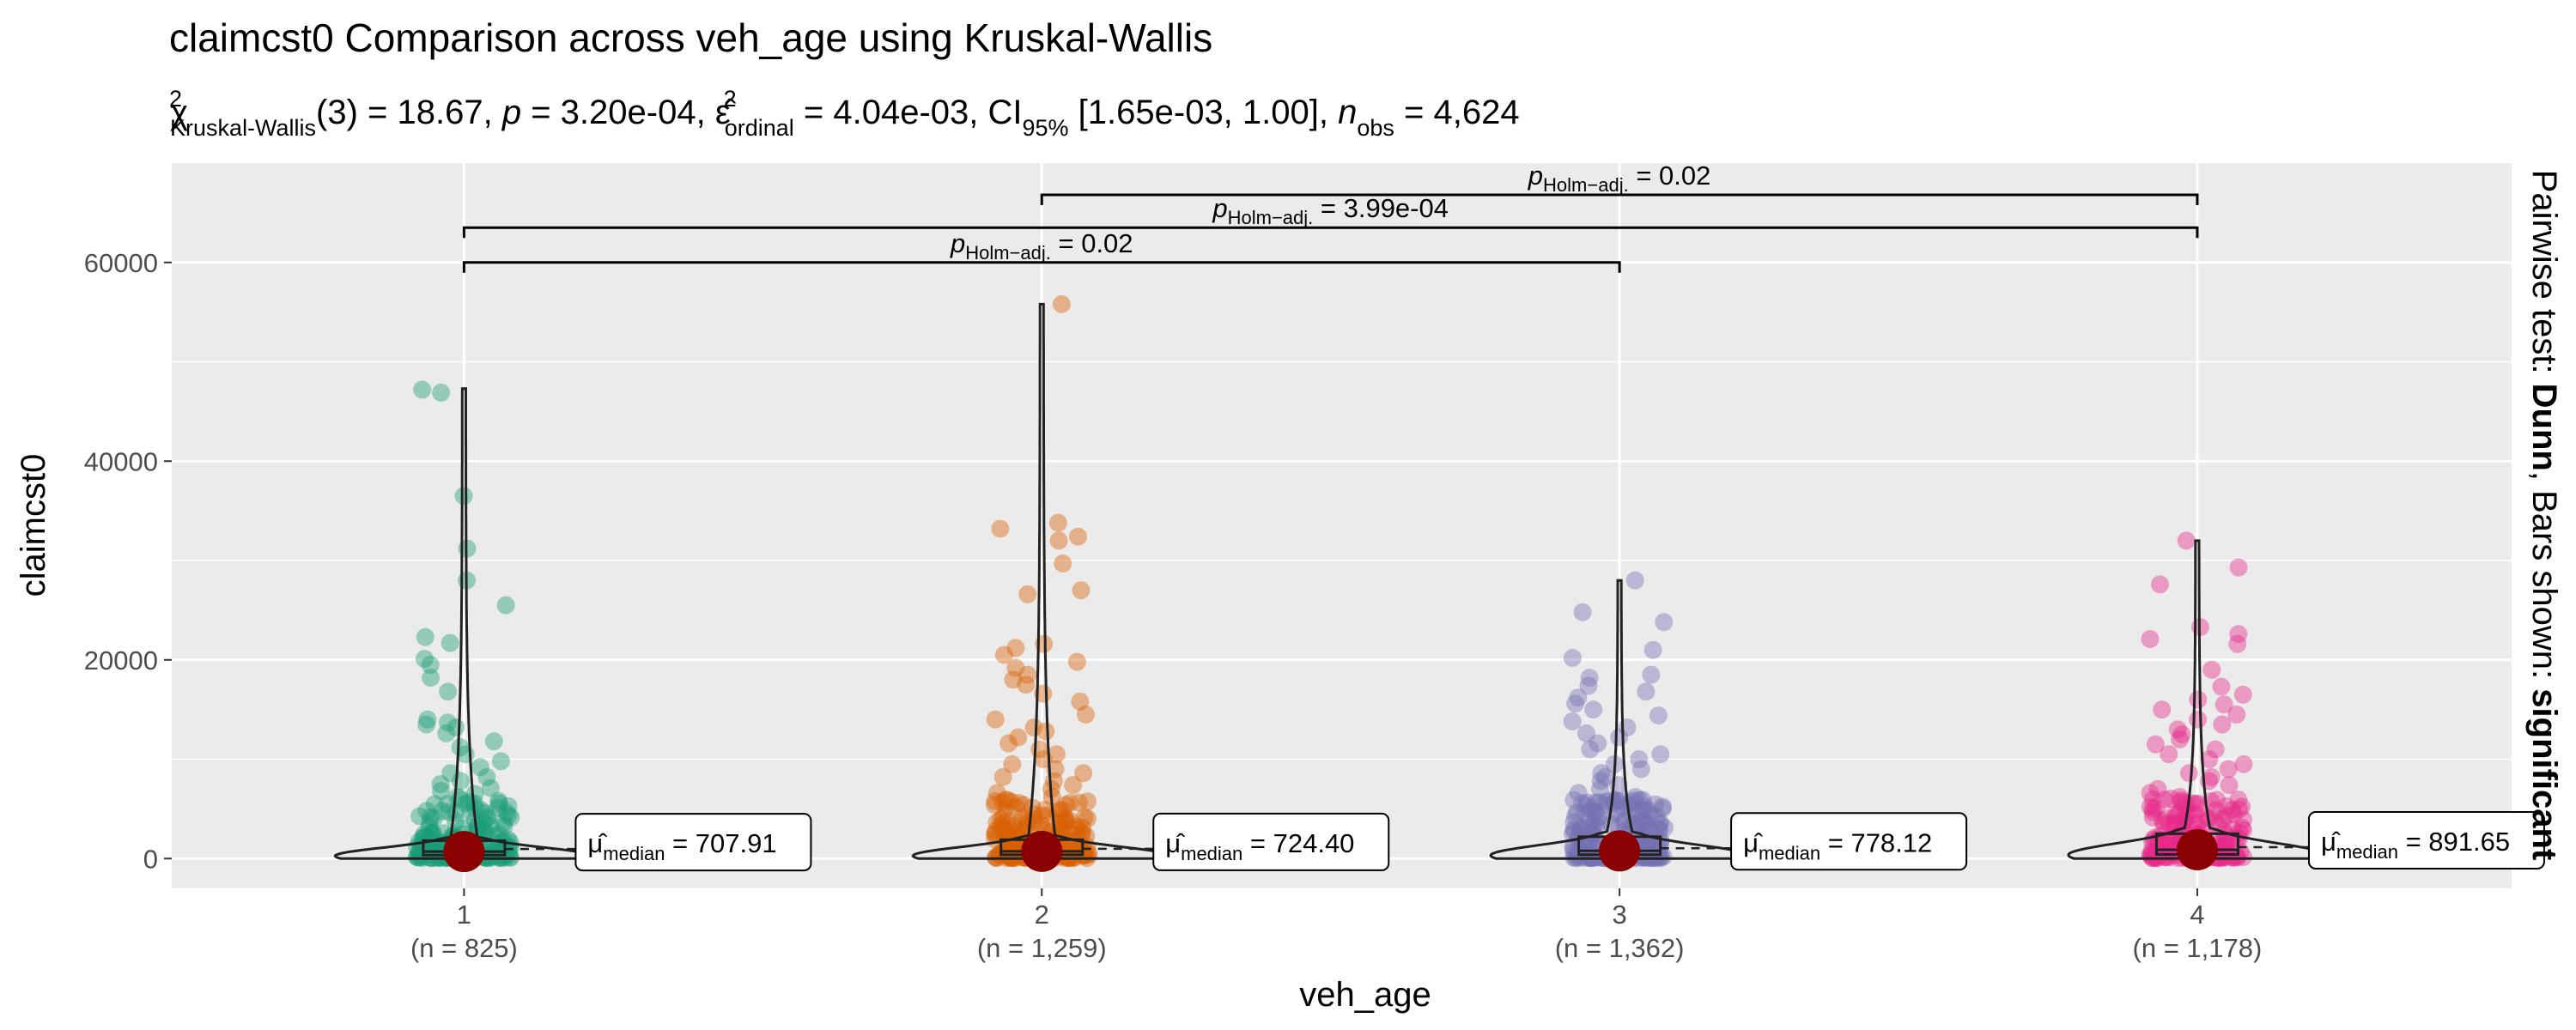  Describe the element at coordinates (1619, 915) in the screenshot. I see `x-tick-label: 3` at that location.